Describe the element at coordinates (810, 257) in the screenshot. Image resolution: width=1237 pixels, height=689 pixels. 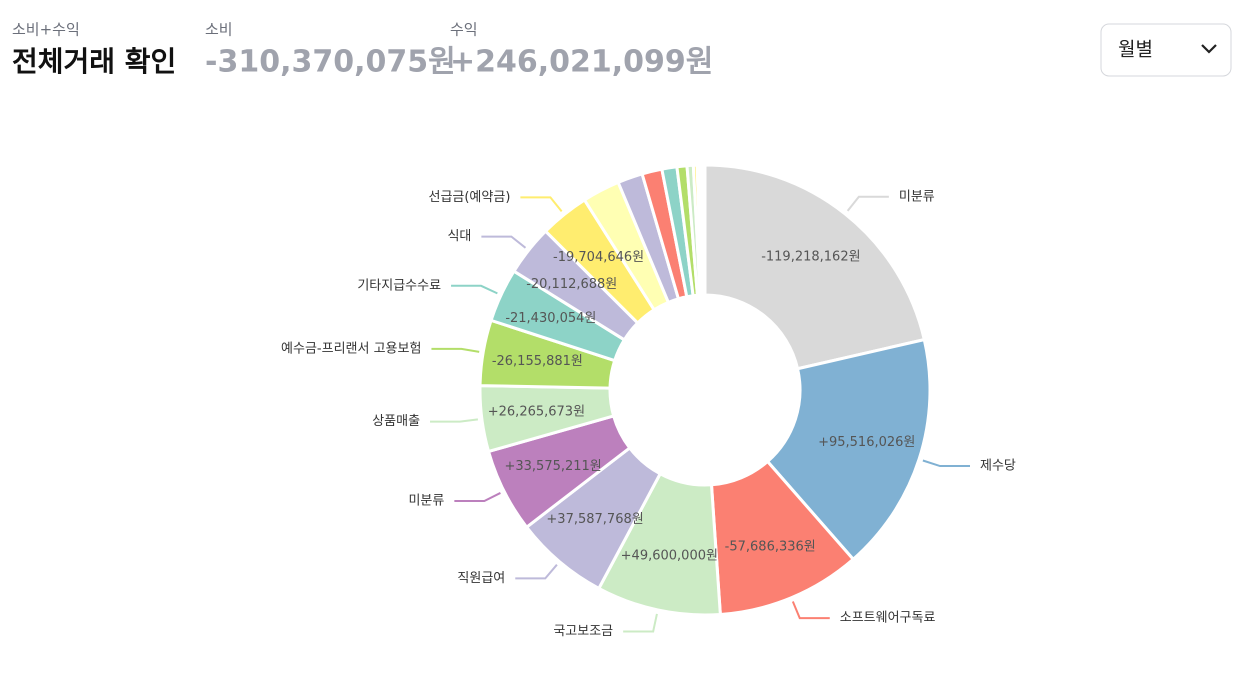
I see `value-label: -119,218,162원` at that location.